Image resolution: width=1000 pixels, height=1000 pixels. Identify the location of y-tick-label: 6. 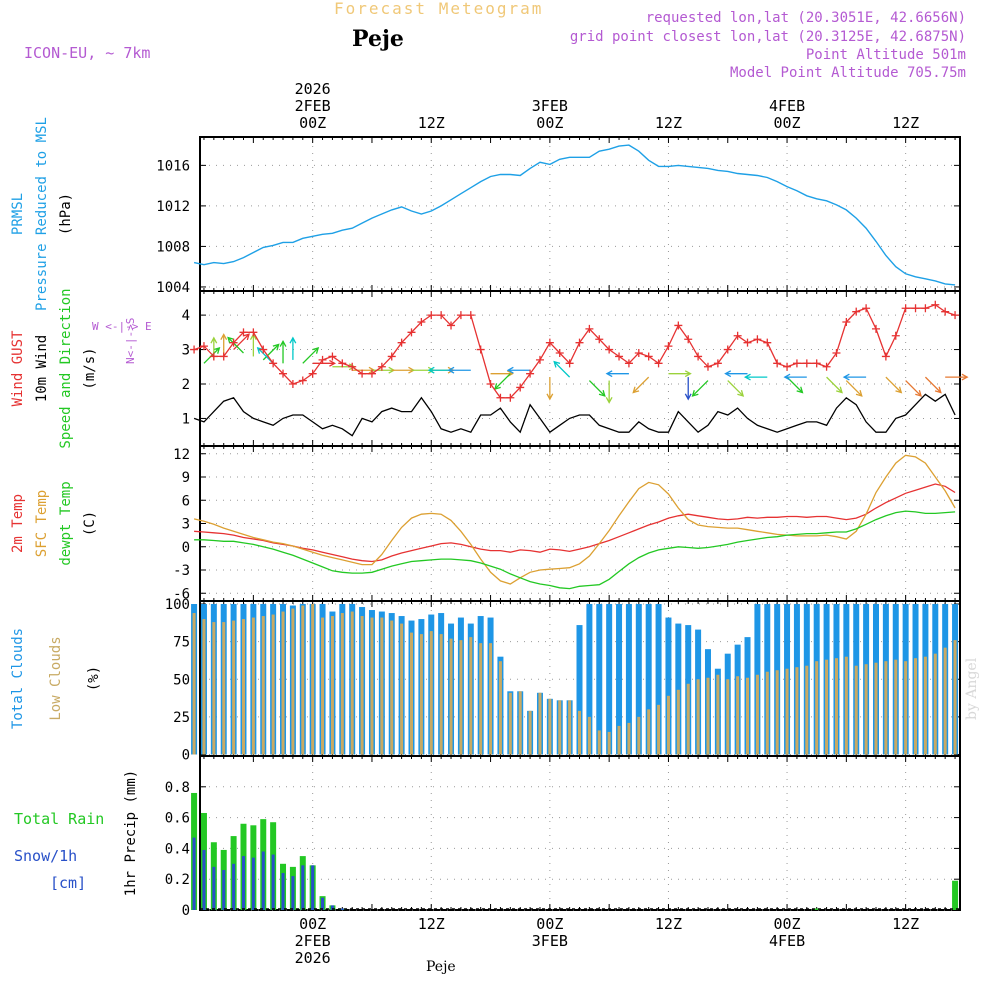
(186, 501).